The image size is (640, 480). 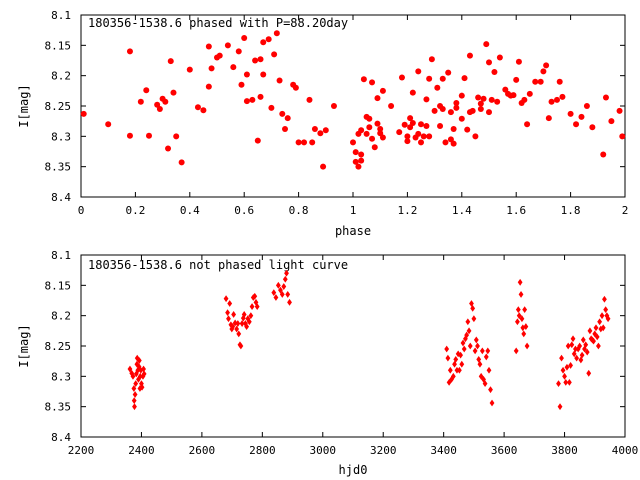 What do you see at coordinates (353, 210) in the screenshot?
I see `x-tick-label: 1` at bounding box center [353, 210].